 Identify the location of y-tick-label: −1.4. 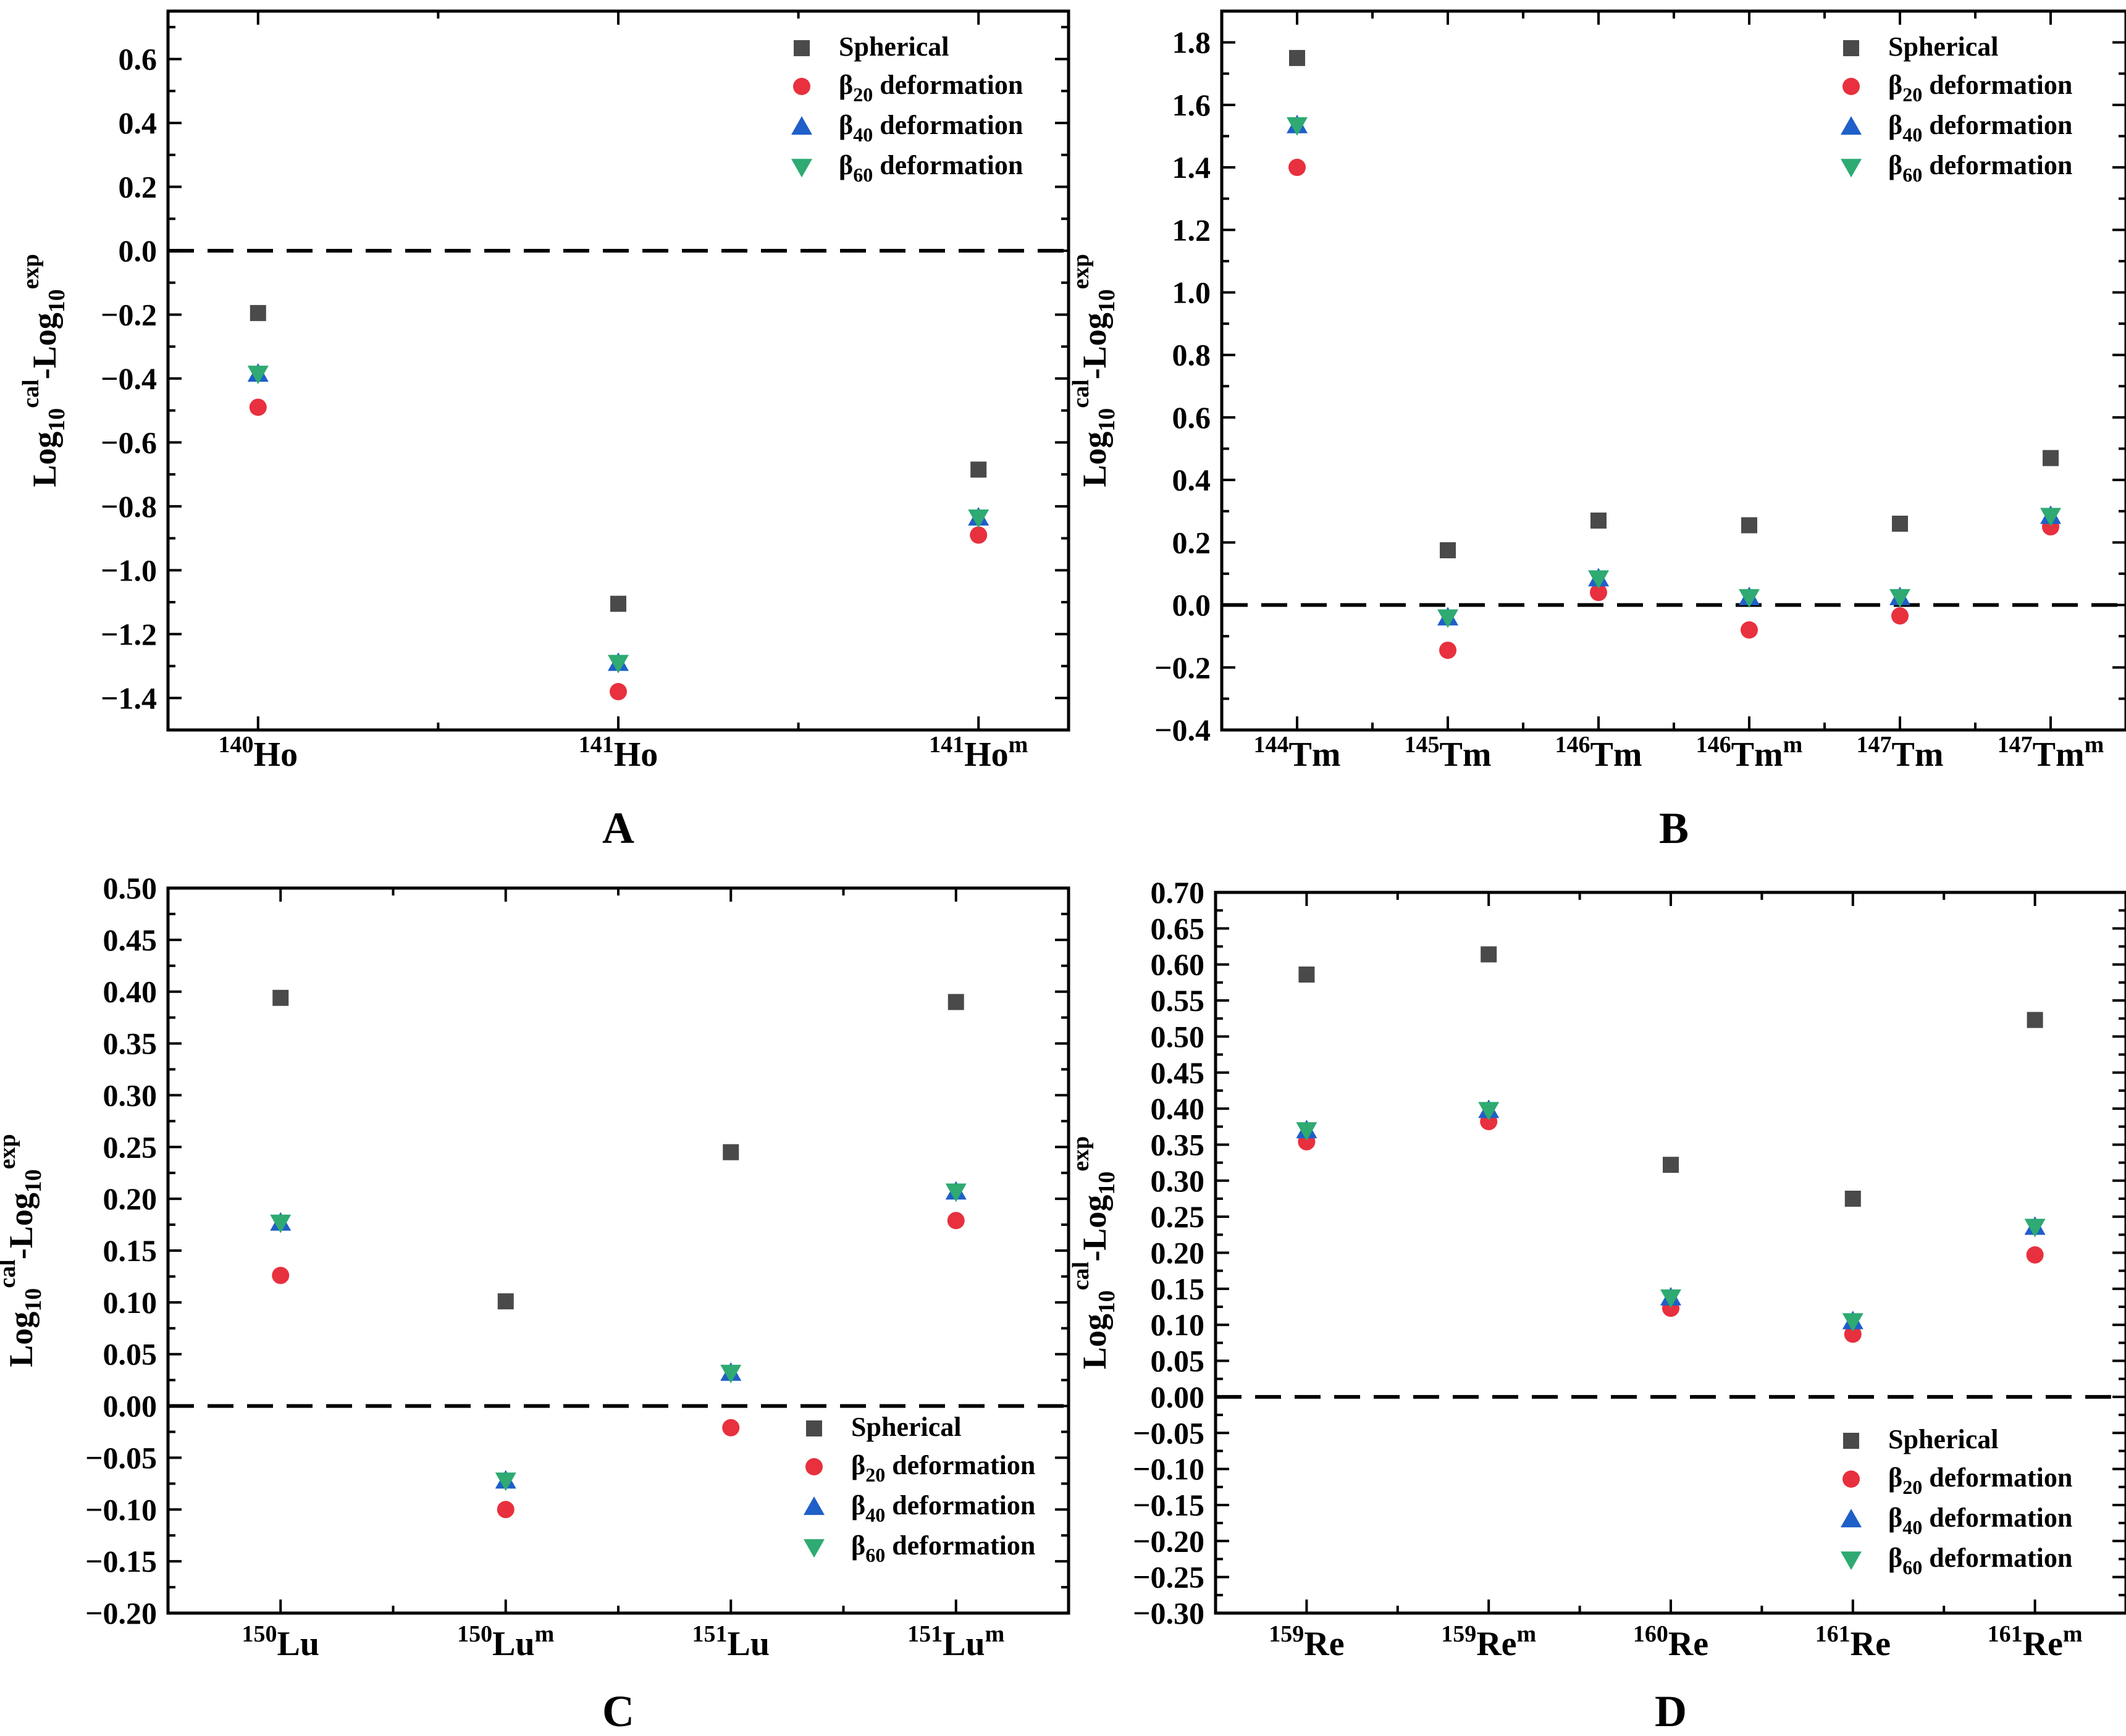
(129, 698).